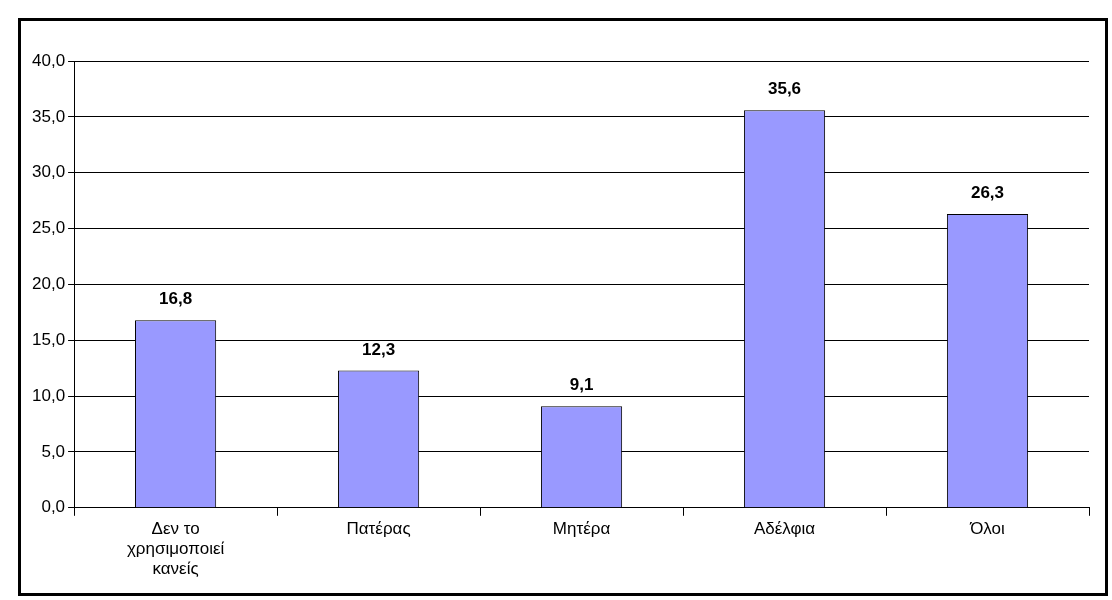  I want to click on y-tick-label: 15,0, so click(48, 339).